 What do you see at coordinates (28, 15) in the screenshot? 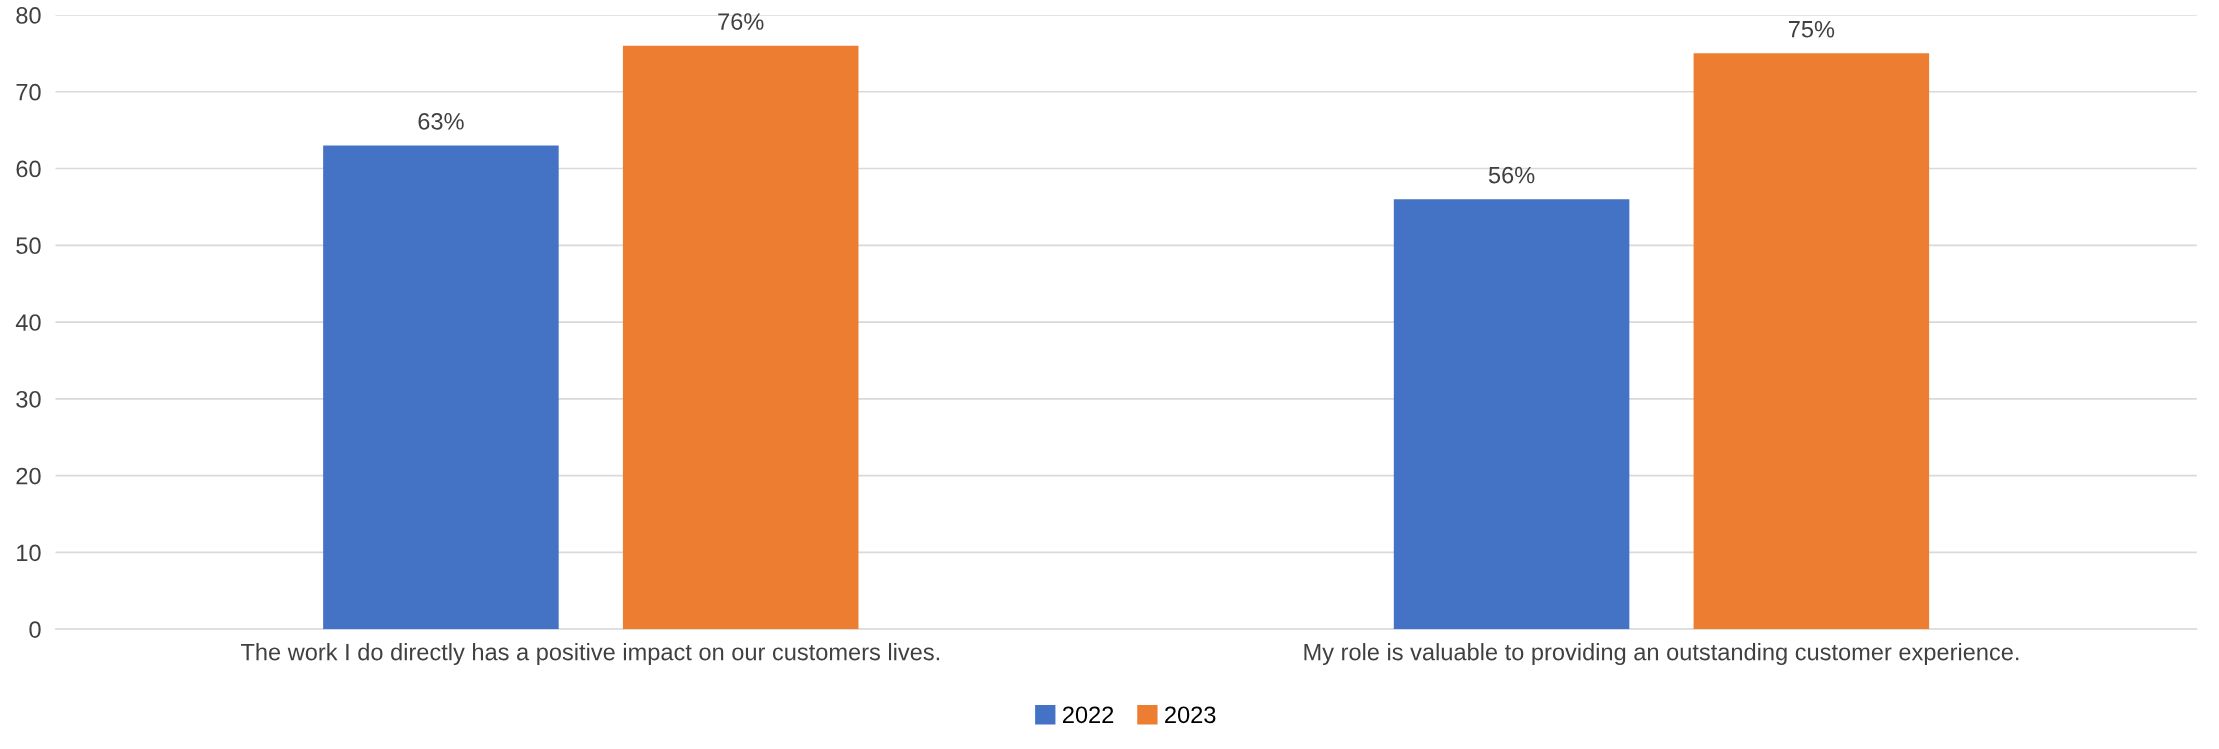
I see `y-tick-label: 80` at bounding box center [28, 15].